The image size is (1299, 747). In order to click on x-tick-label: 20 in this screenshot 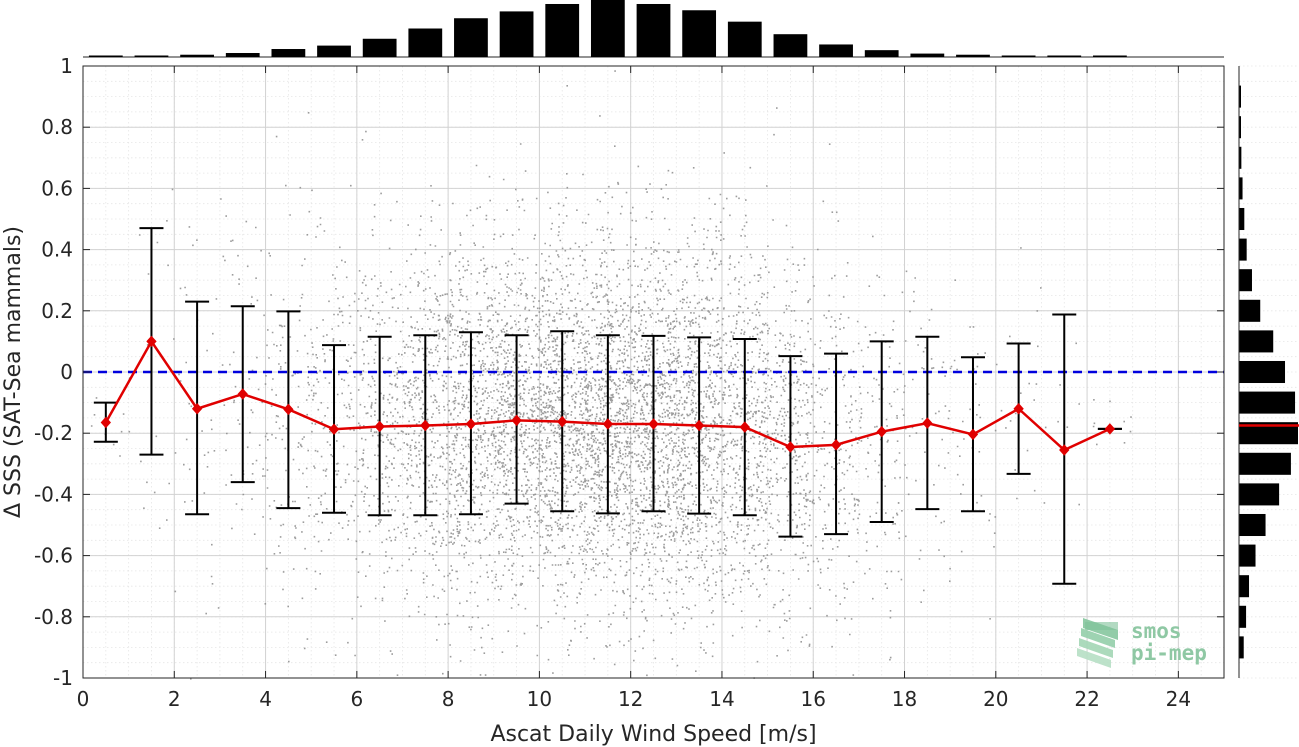, I will do `click(995, 699)`.